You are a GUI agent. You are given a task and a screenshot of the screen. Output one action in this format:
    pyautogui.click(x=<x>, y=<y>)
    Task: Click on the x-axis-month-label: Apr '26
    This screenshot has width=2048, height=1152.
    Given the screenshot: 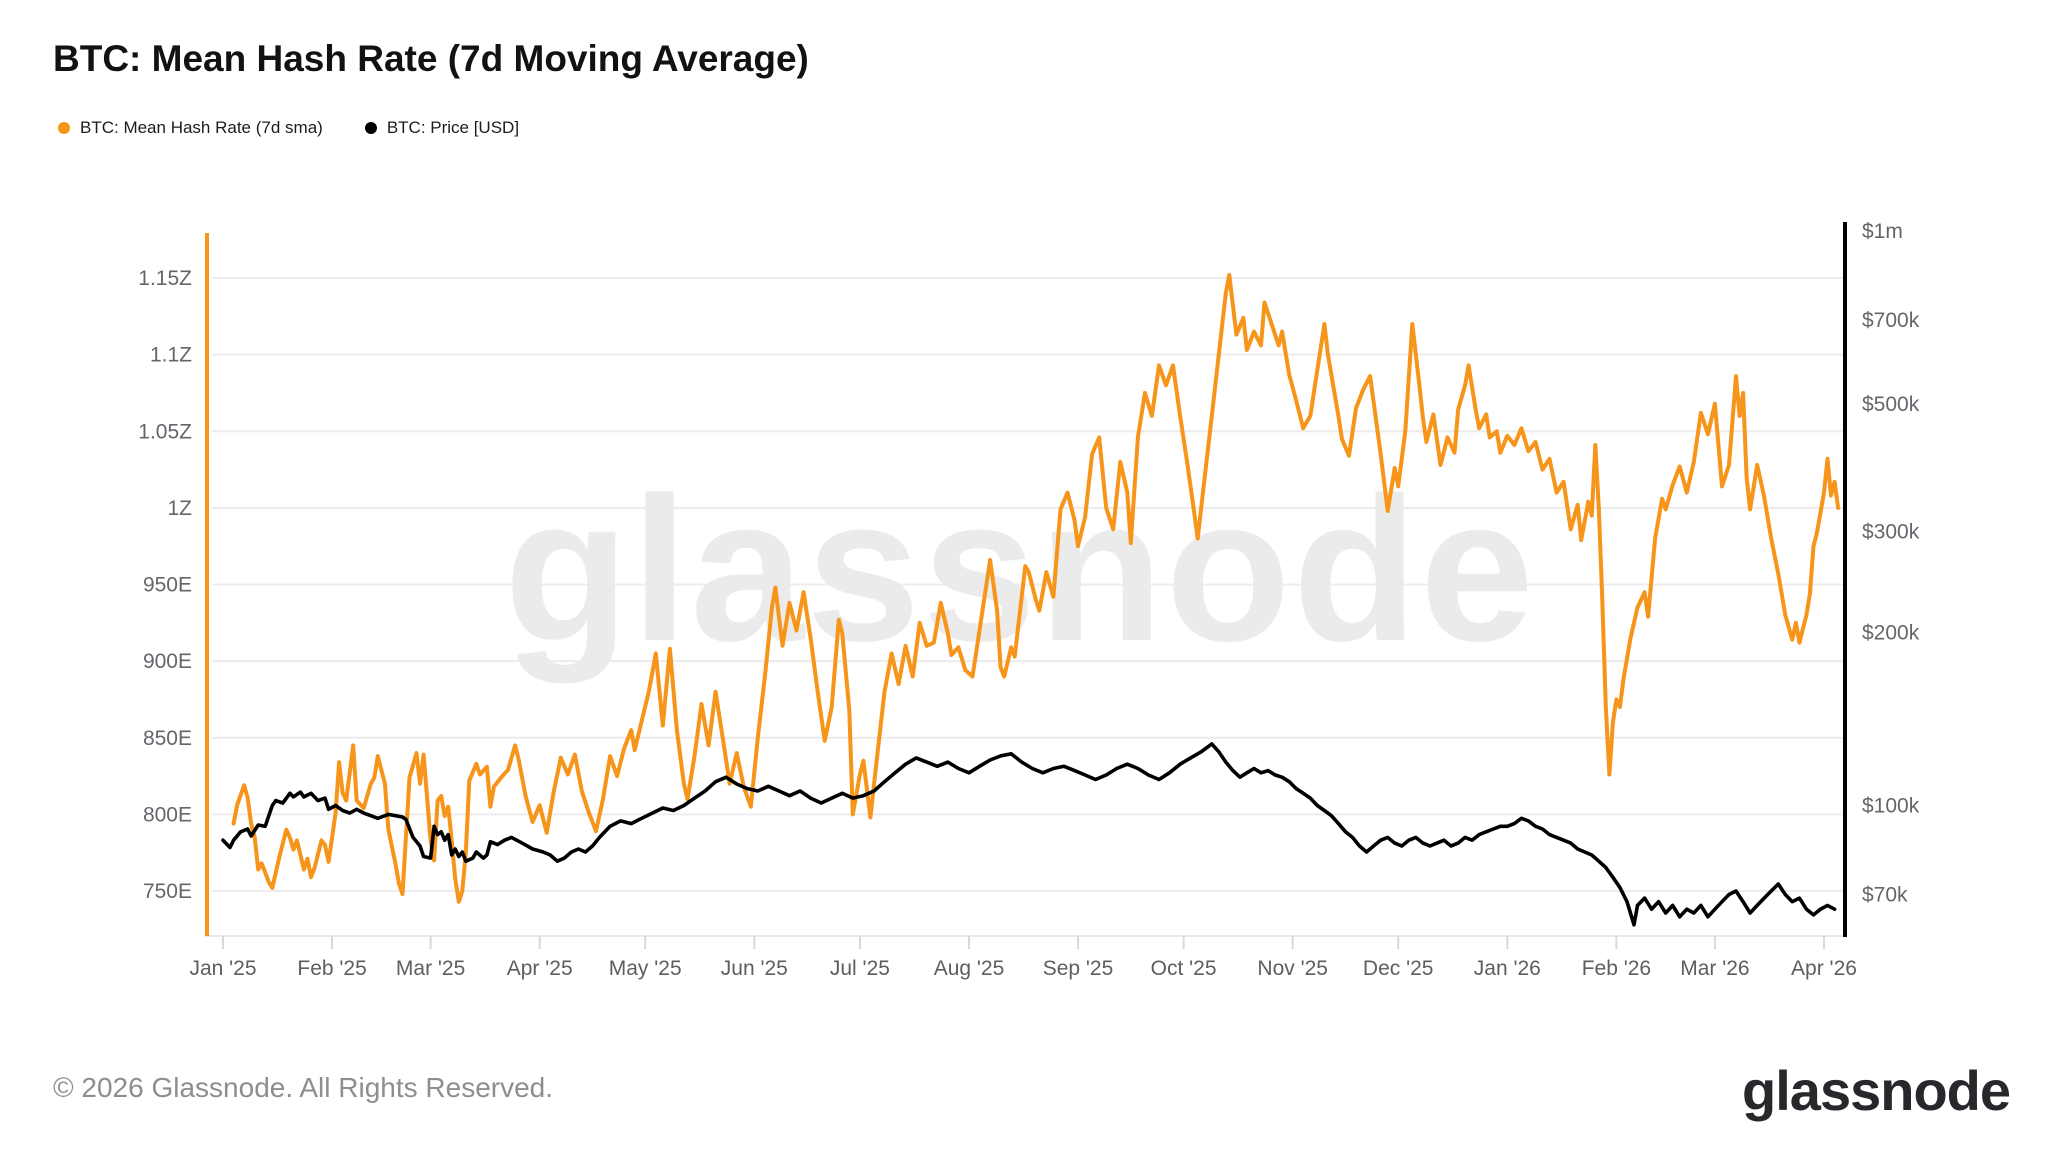 What is the action you would take?
    pyautogui.click(x=1824, y=968)
    